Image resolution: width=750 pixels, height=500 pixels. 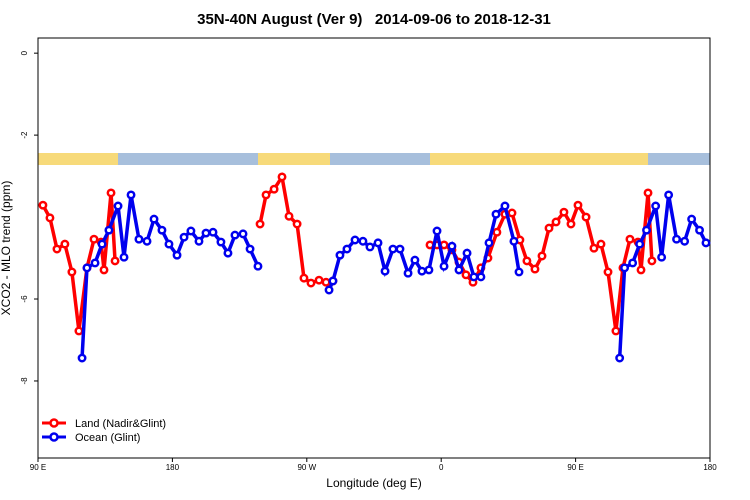 I want to click on x-axis-label: Longitude (deg E), so click(x=373, y=483).